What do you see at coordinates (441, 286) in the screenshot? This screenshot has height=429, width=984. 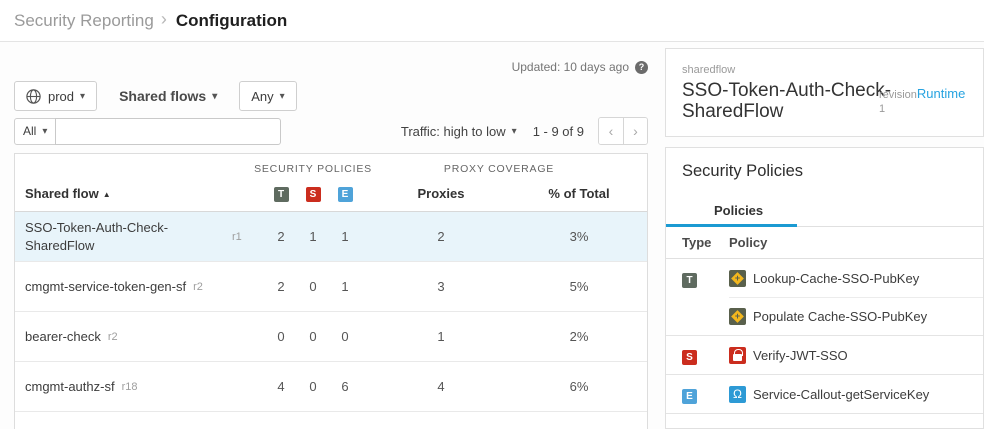 I see `proxies-count: 3` at bounding box center [441, 286].